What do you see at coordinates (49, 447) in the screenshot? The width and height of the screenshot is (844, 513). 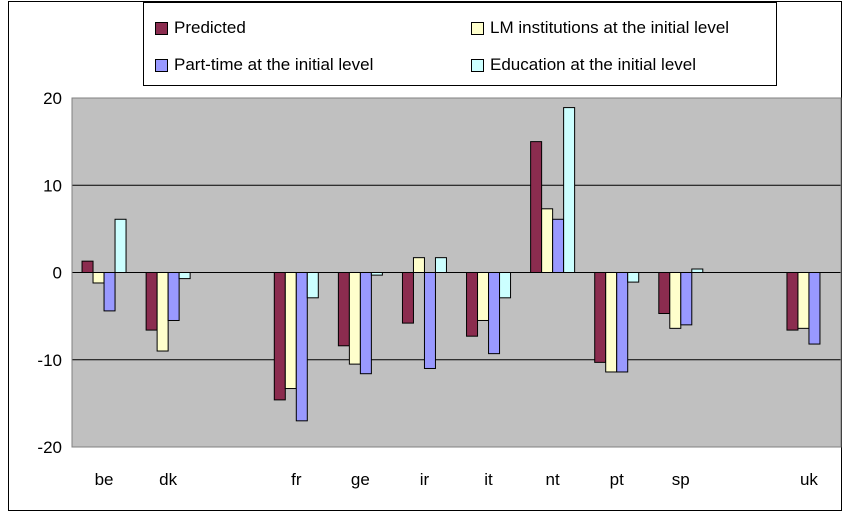 I see `y-tick-label: -20` at bounding box center [49, 447].